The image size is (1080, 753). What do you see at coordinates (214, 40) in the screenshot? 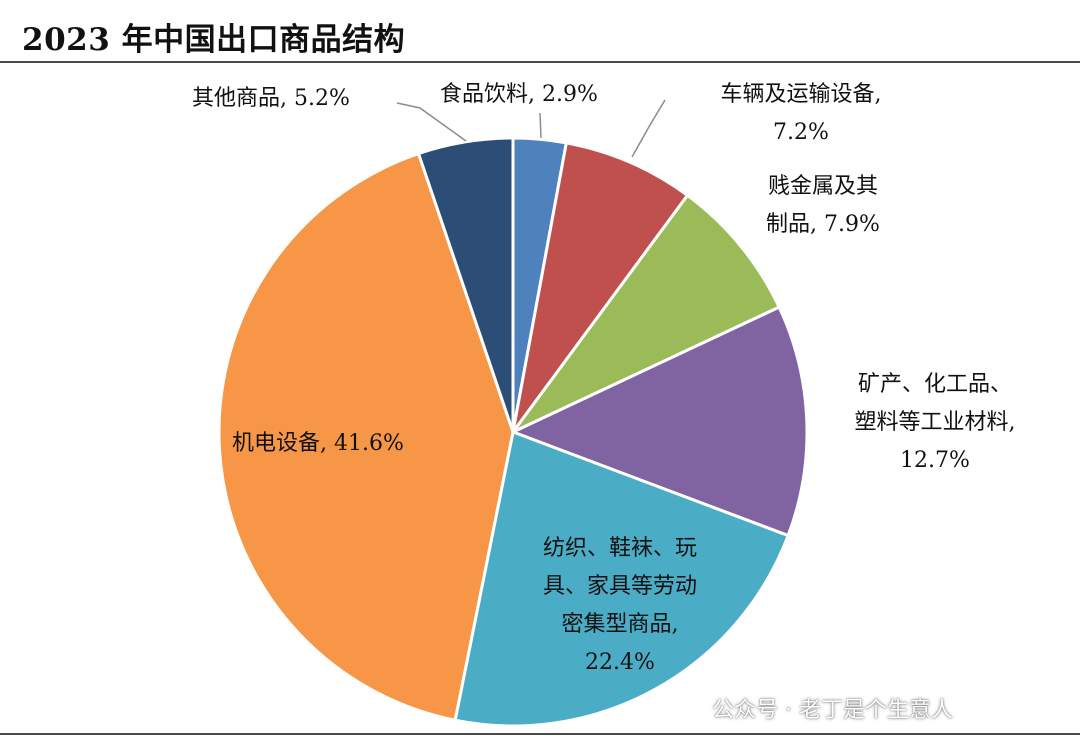
I see `chart-title: 2023 年中国出口商品结构` at bounding box center [214, 40].